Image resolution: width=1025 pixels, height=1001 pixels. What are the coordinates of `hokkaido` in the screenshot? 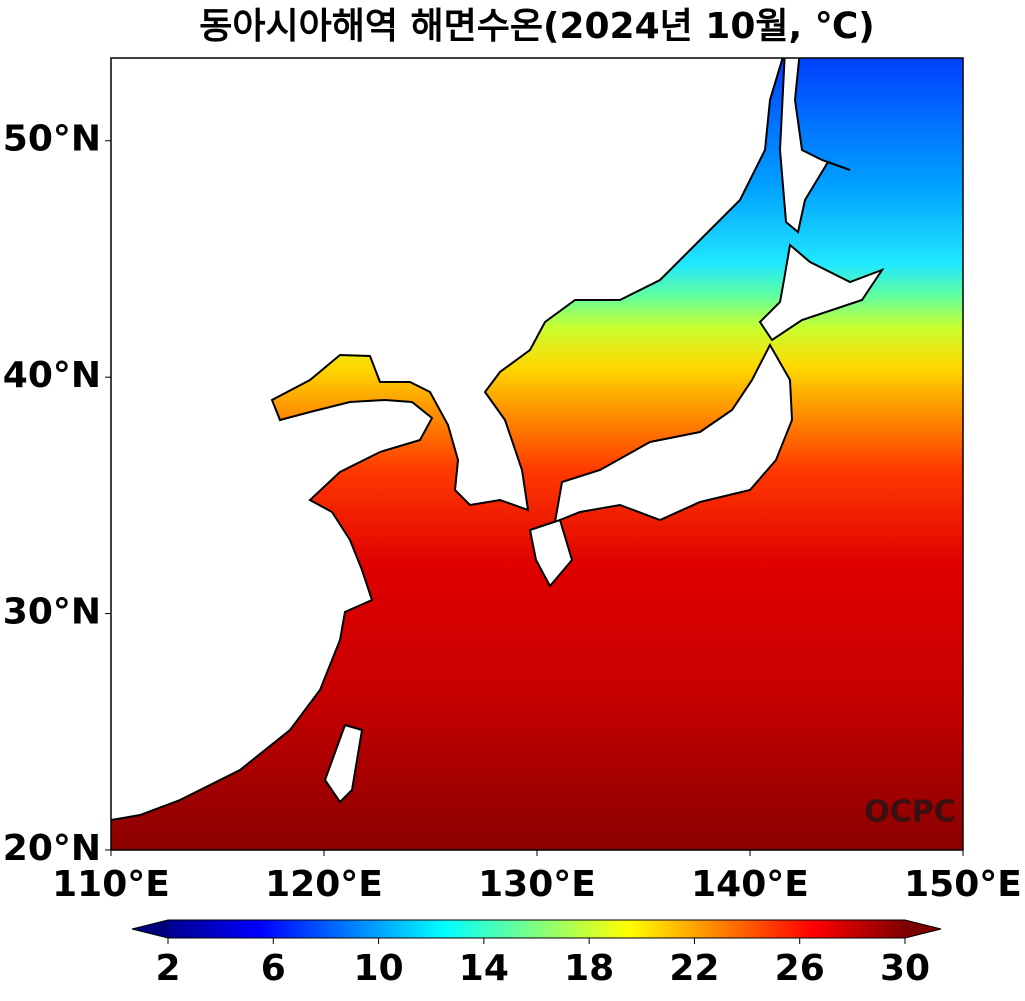 It's located at (821, 292).